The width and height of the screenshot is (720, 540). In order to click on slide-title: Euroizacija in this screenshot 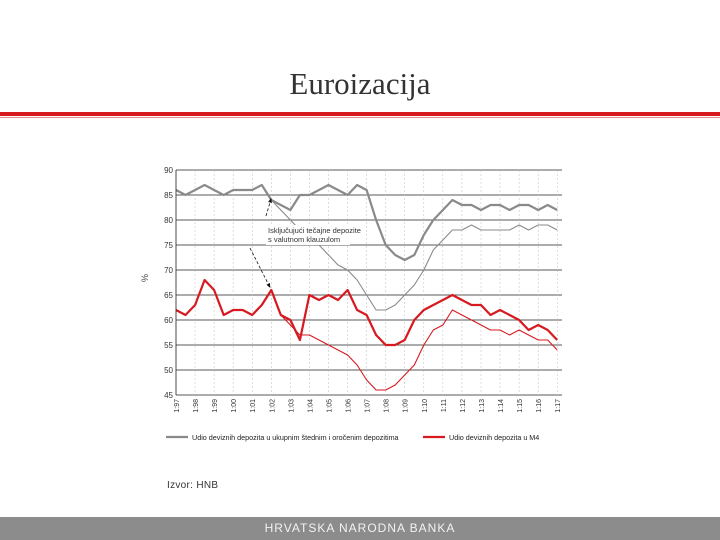, I will do `click(360, 83)`.